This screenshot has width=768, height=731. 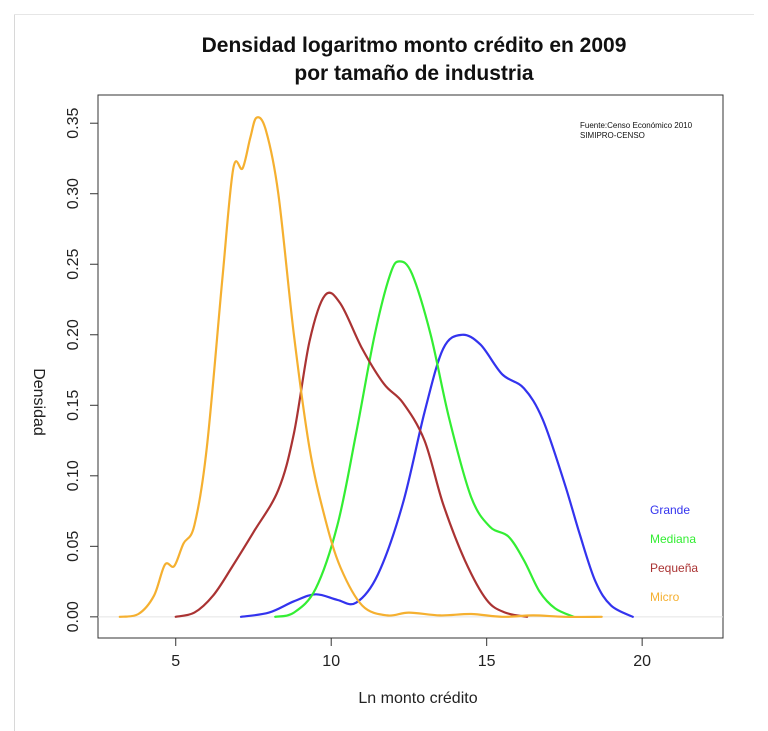 I want to click on y-tick-label: 0.00, so click(x=73, y=616).